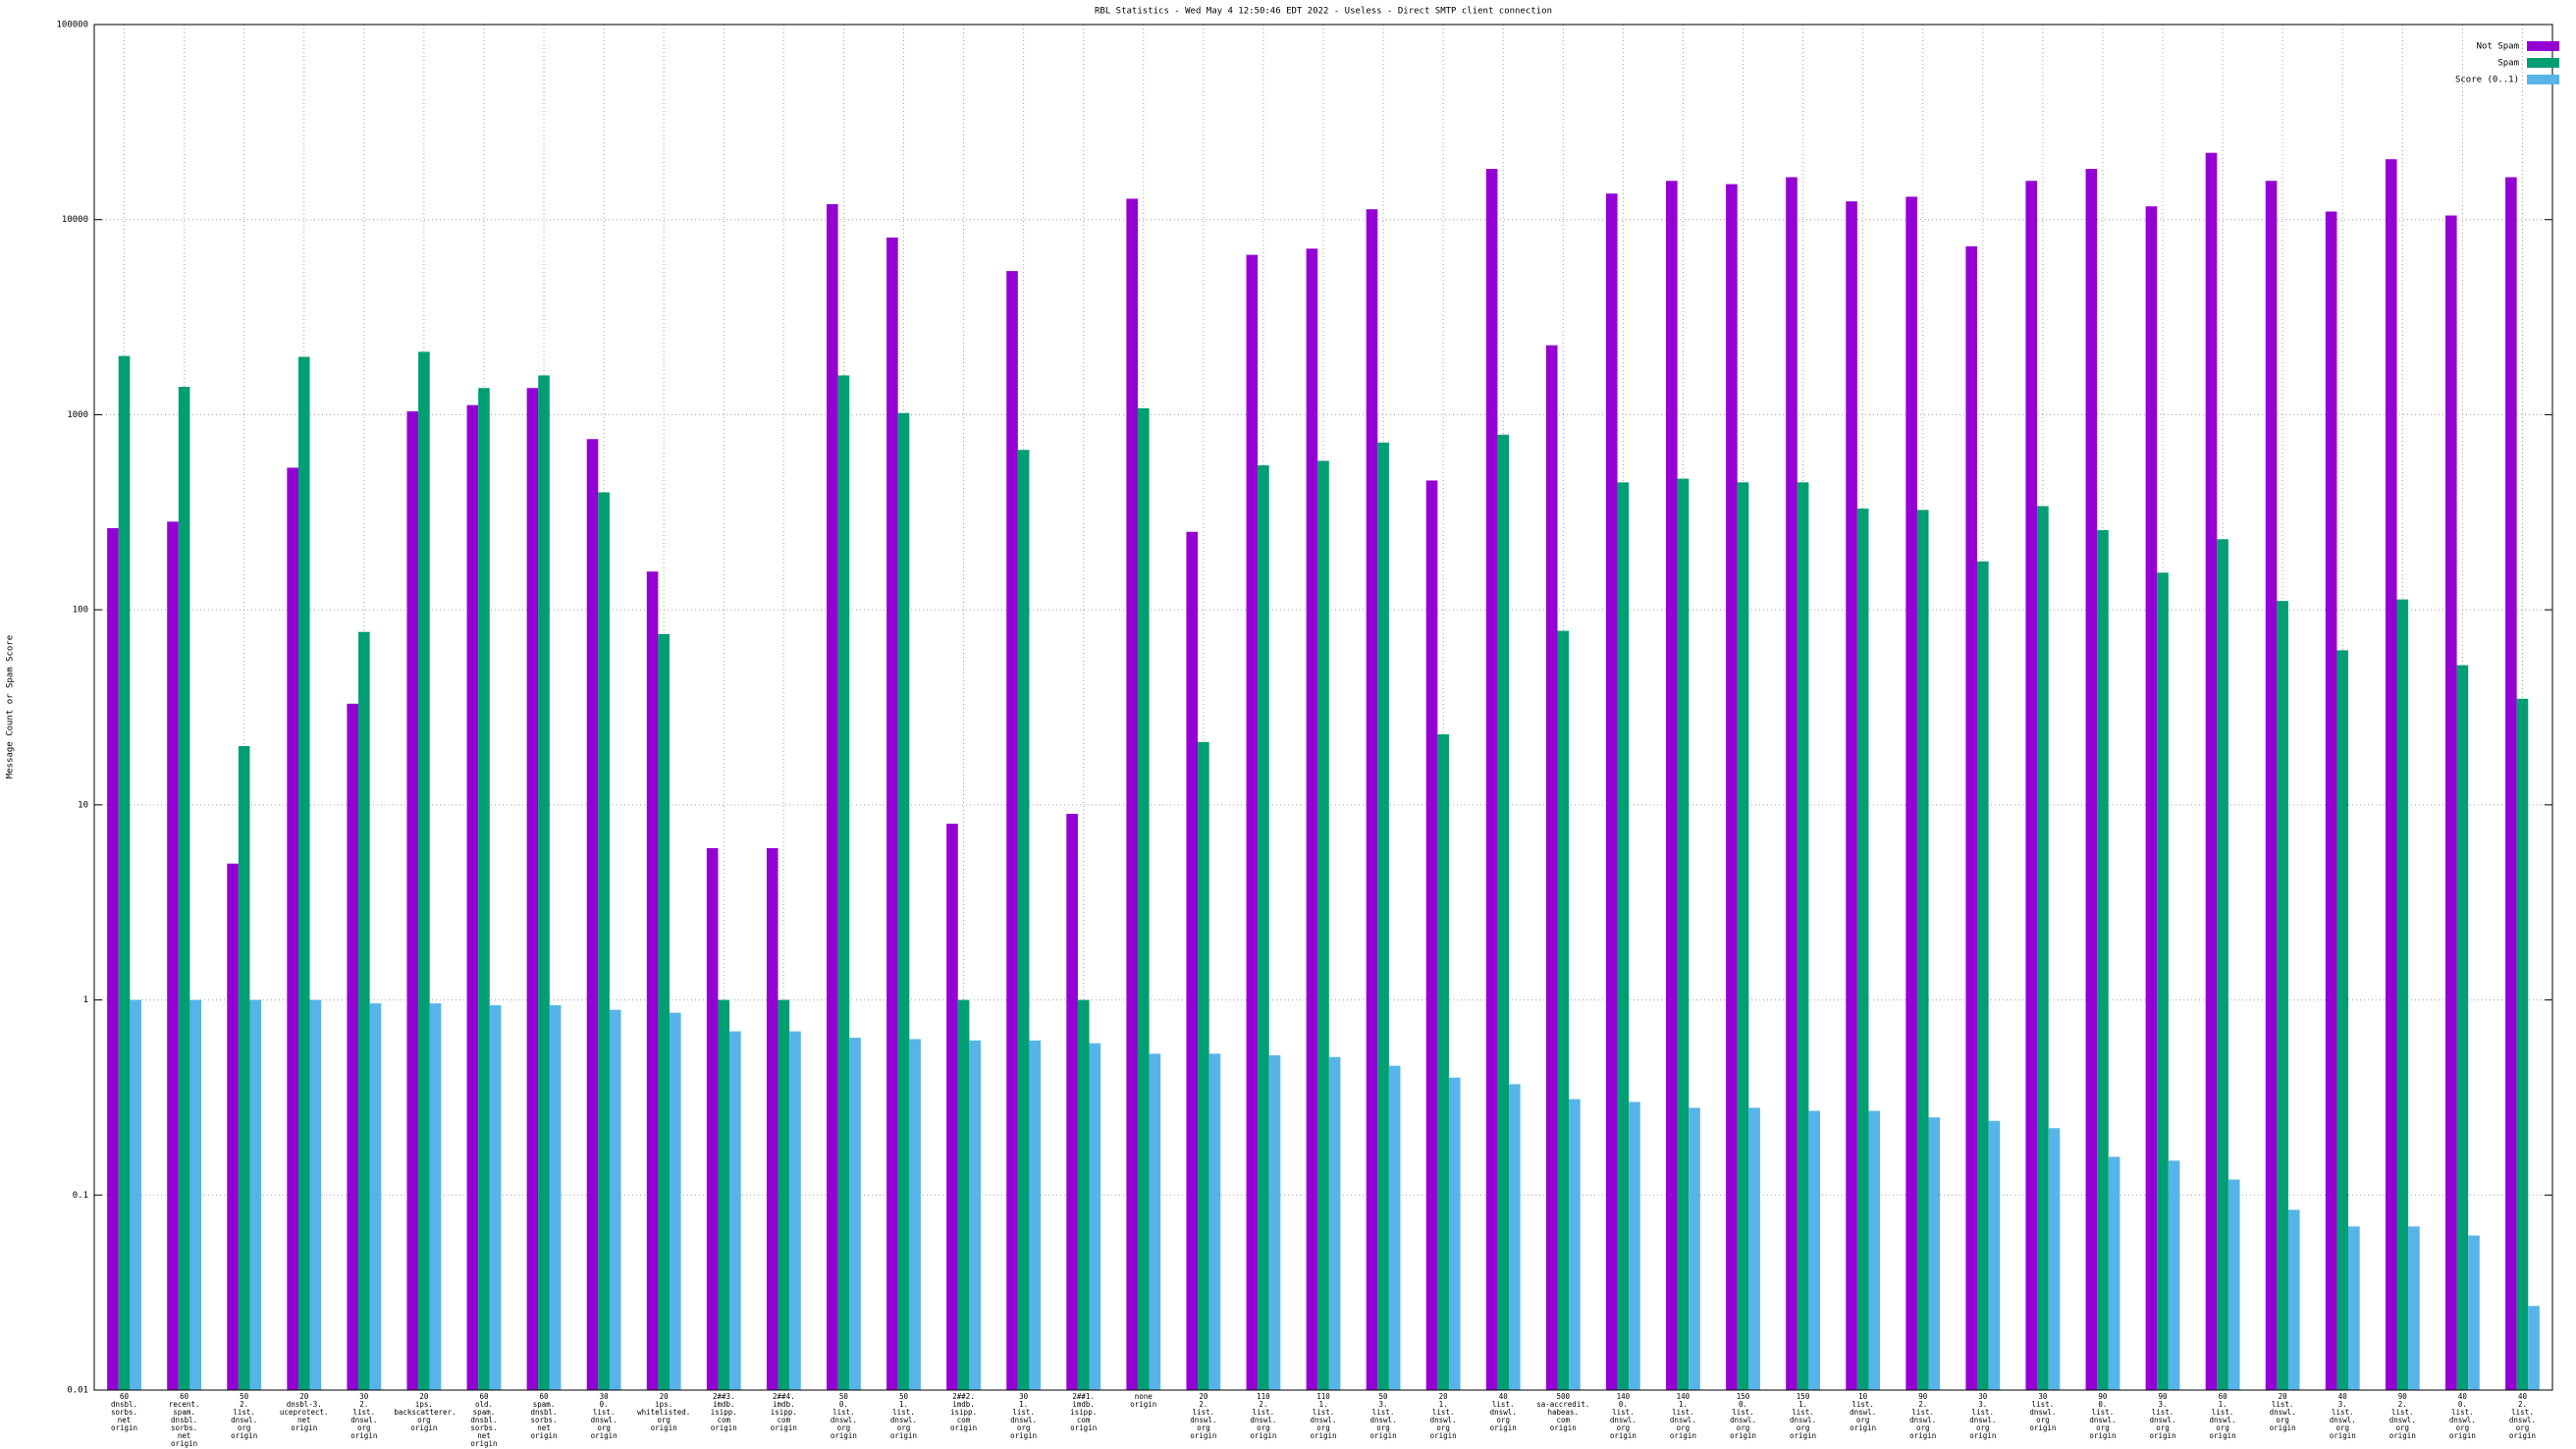 This screenshot has height=1449, width=2576. What do you see at coordinates (1084, 1412) in the screenshot?
I see `x-tick-label: 2##1. imdb. isipp. com origin` at bounding box center [1084, 1412].